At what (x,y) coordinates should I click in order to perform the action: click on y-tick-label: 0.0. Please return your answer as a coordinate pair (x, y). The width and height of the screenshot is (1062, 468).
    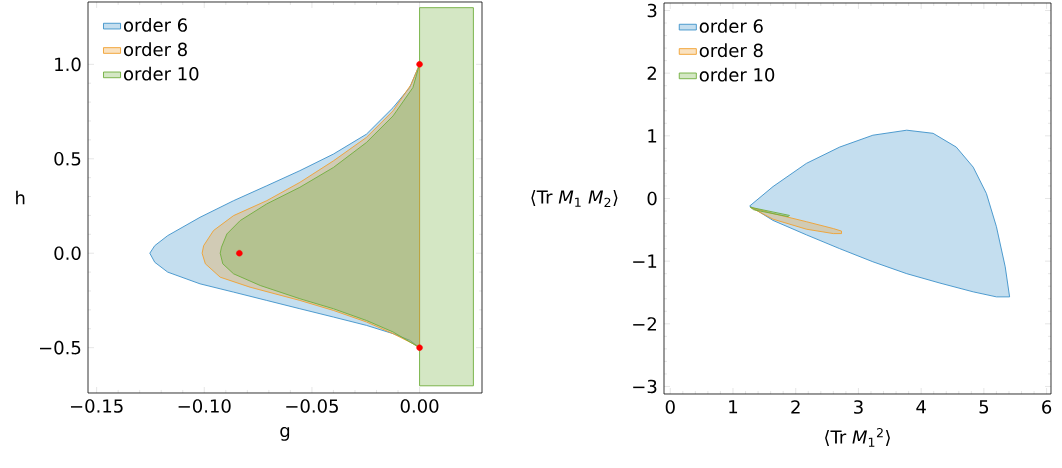
    Looking at the image, I should click on (67, 253).